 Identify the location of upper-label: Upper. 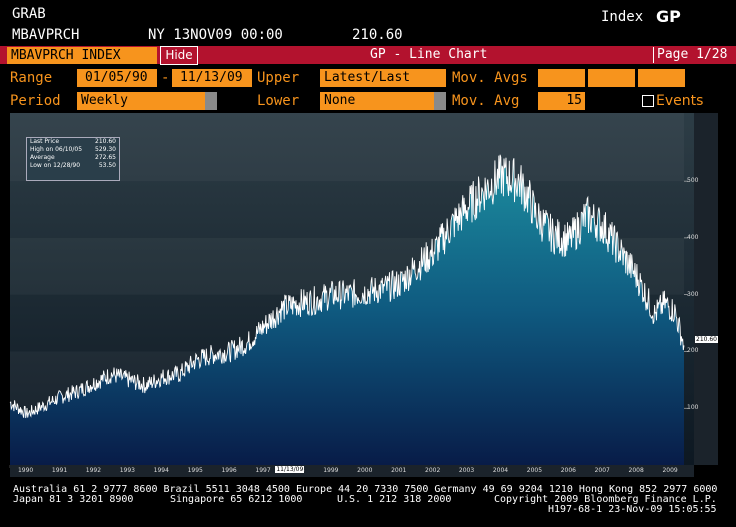
(278, 78).